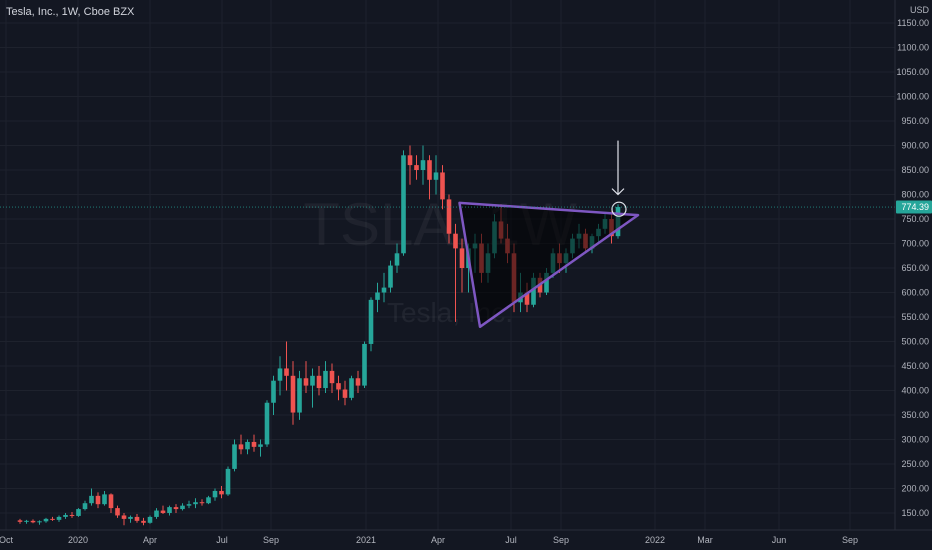  Describe the element at coordinates (920, 10) in the screenshot. I see `currency-label: USD` at that location.